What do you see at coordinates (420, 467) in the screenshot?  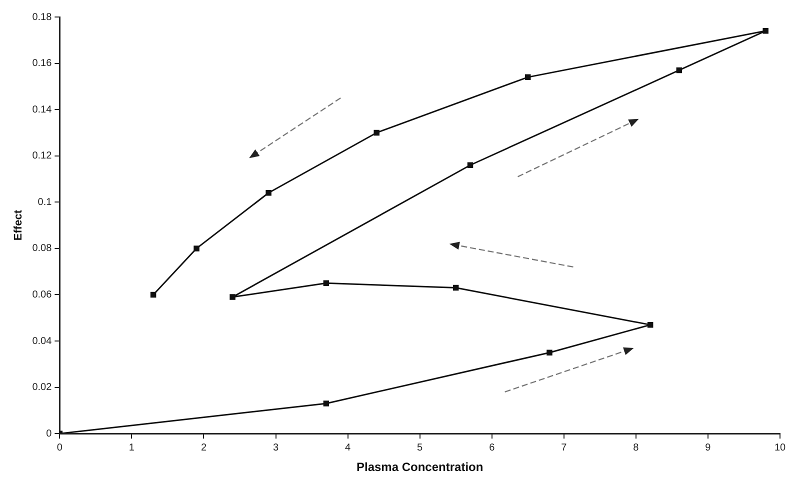 I see `x-axis-title: Plasma Concentration` at bounding box center [420, 467].